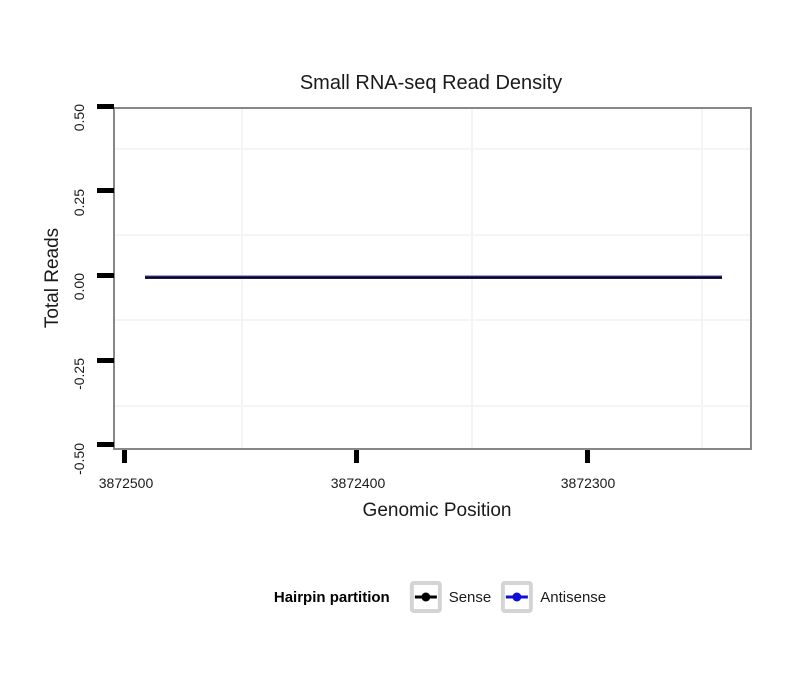 Image resolution: width=810 pixels, height=690 pixels. I want to click on x-tick-label: 3872500, so click(126, 483).